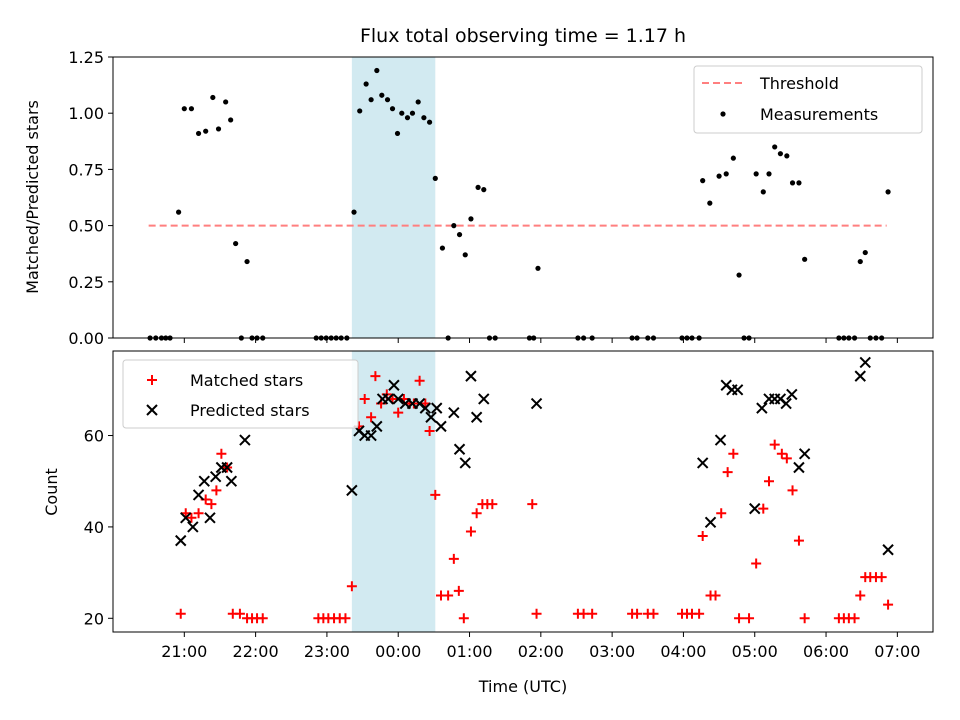 The height and width of the screenshot is (720, 960). I want to click on count-y-tick-label: 60, so click(94, 436).